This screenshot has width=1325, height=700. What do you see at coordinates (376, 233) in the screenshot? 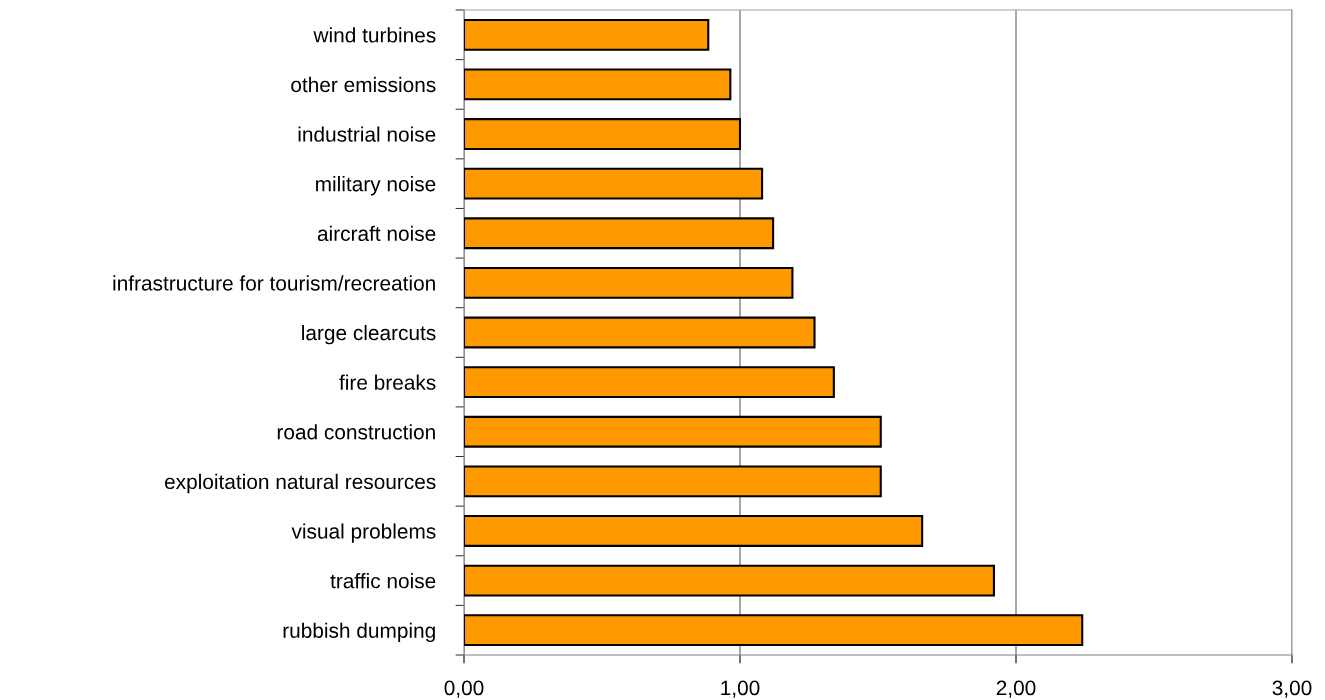
I see `y-tick-label: aircraft noise` at bounding box center [376, 233].